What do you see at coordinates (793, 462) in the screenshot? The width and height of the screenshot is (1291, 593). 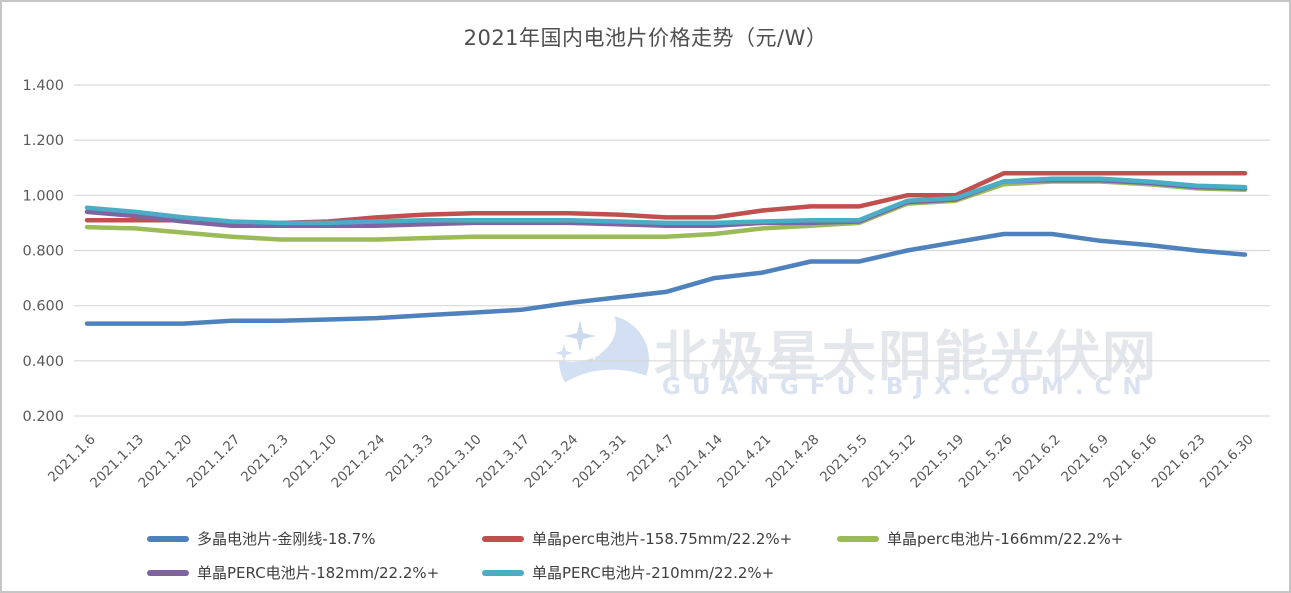 I see `x-axis-tick-label: 2021.4.28` at bounding box center [793, 462].